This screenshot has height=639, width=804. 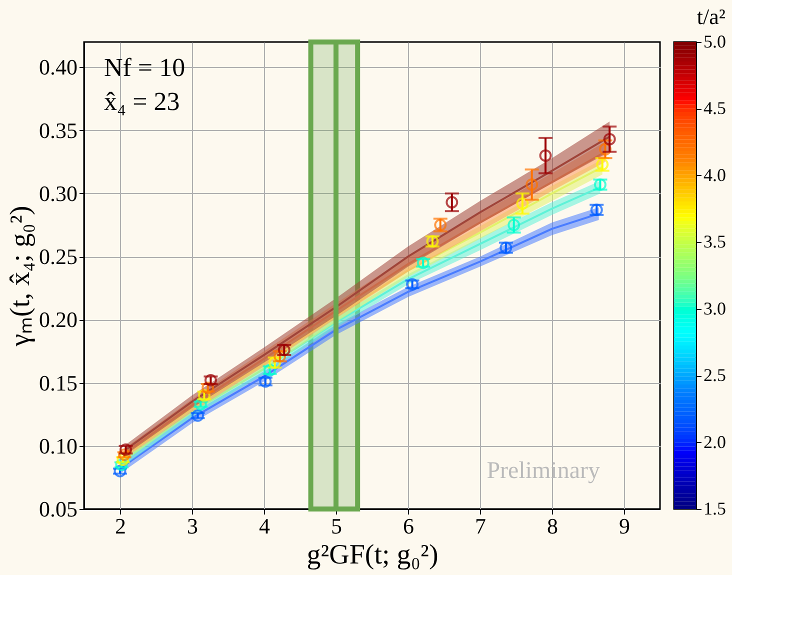 What do you see at coordinates (715, 174) in the screenshot?
I see `color-bar-label: 4.0` at bounding box center [715, 174].